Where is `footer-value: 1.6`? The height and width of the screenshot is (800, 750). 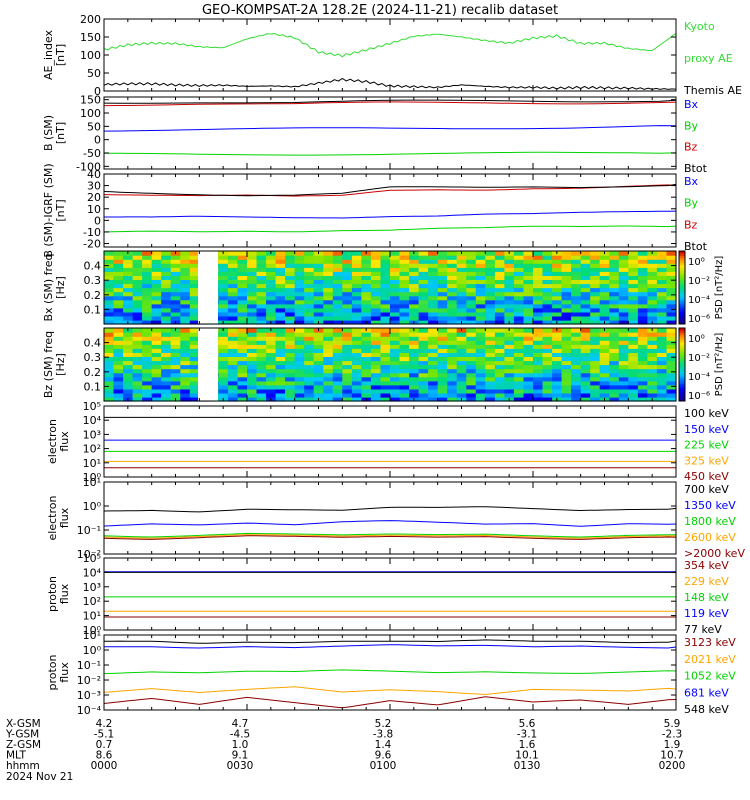 footer-value: 1.6 is located at coordinates (527, 745).